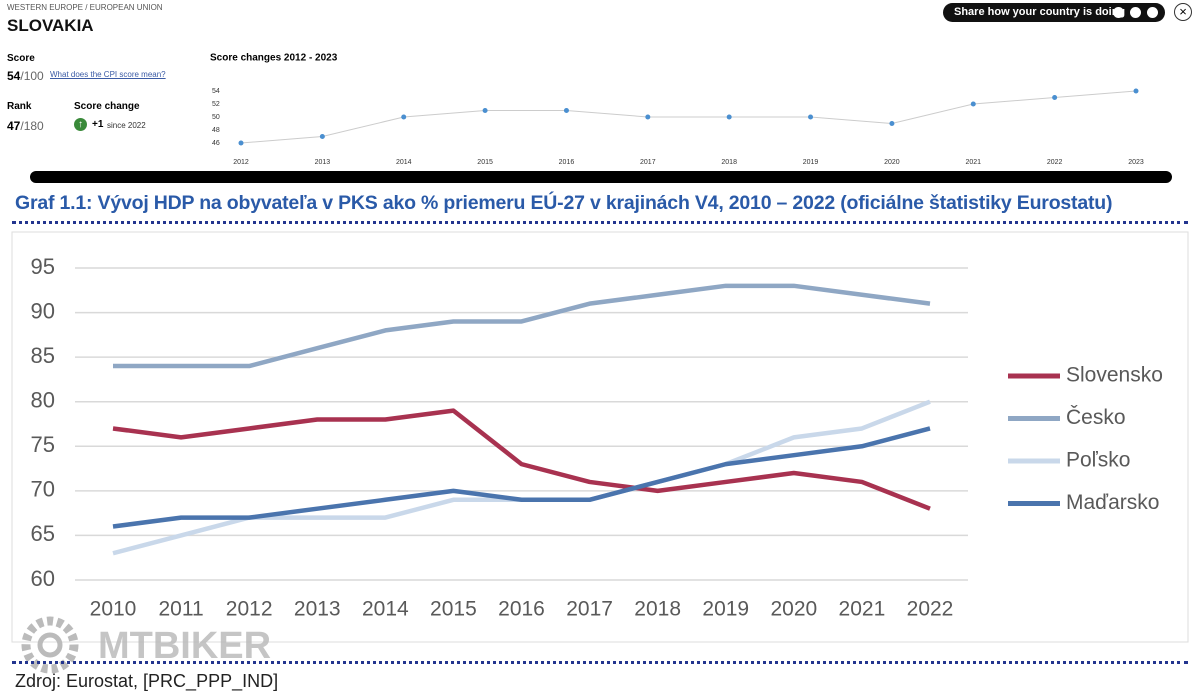 The width and height of the screenshot is (1200, 695). Describe the element at coordinates (1098, 460) in the screenshot. I see `legend-label: Poľsko` at that location.